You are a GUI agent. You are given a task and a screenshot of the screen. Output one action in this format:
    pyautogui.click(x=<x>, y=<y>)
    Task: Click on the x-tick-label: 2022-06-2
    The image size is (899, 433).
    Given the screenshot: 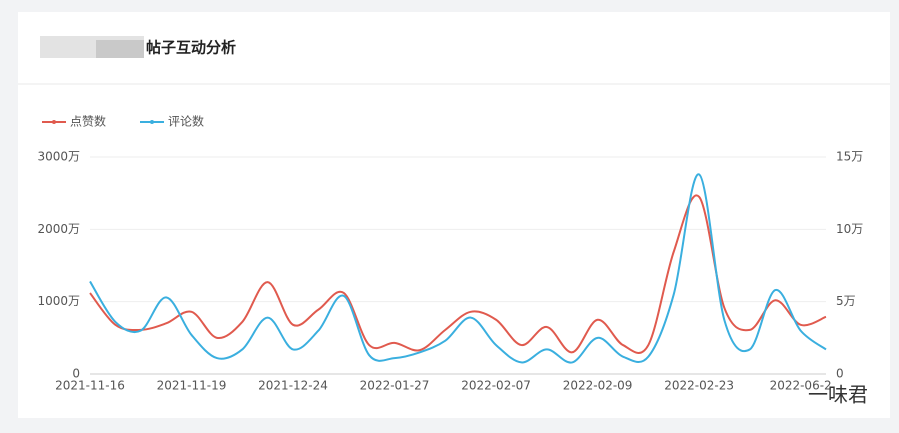 What is the action you would take?
    pyautogui.click(x=801, y=386)
    